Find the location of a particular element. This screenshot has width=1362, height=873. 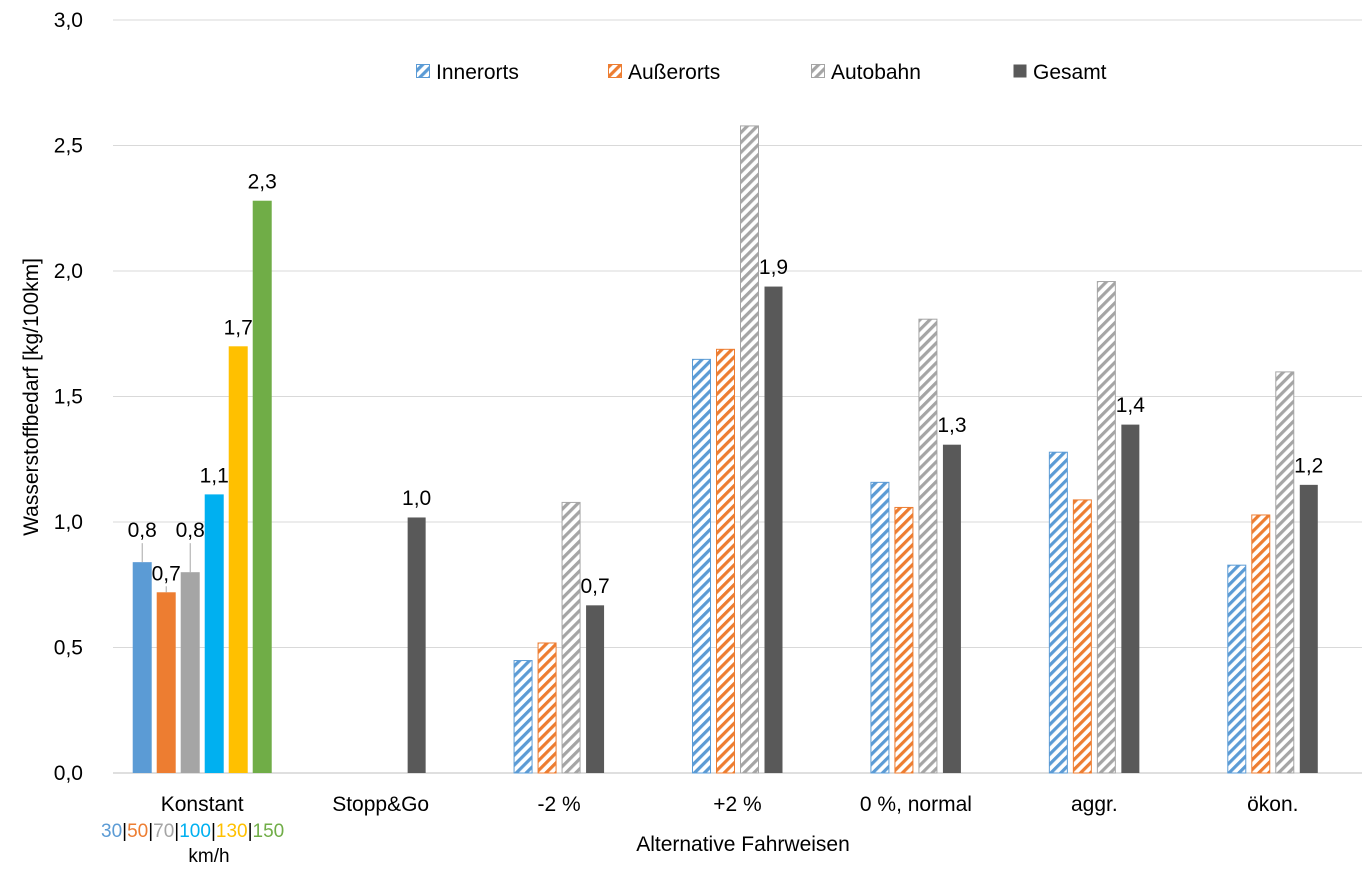

y-tick-label: 3,0 is located at coordinates (68, 20).